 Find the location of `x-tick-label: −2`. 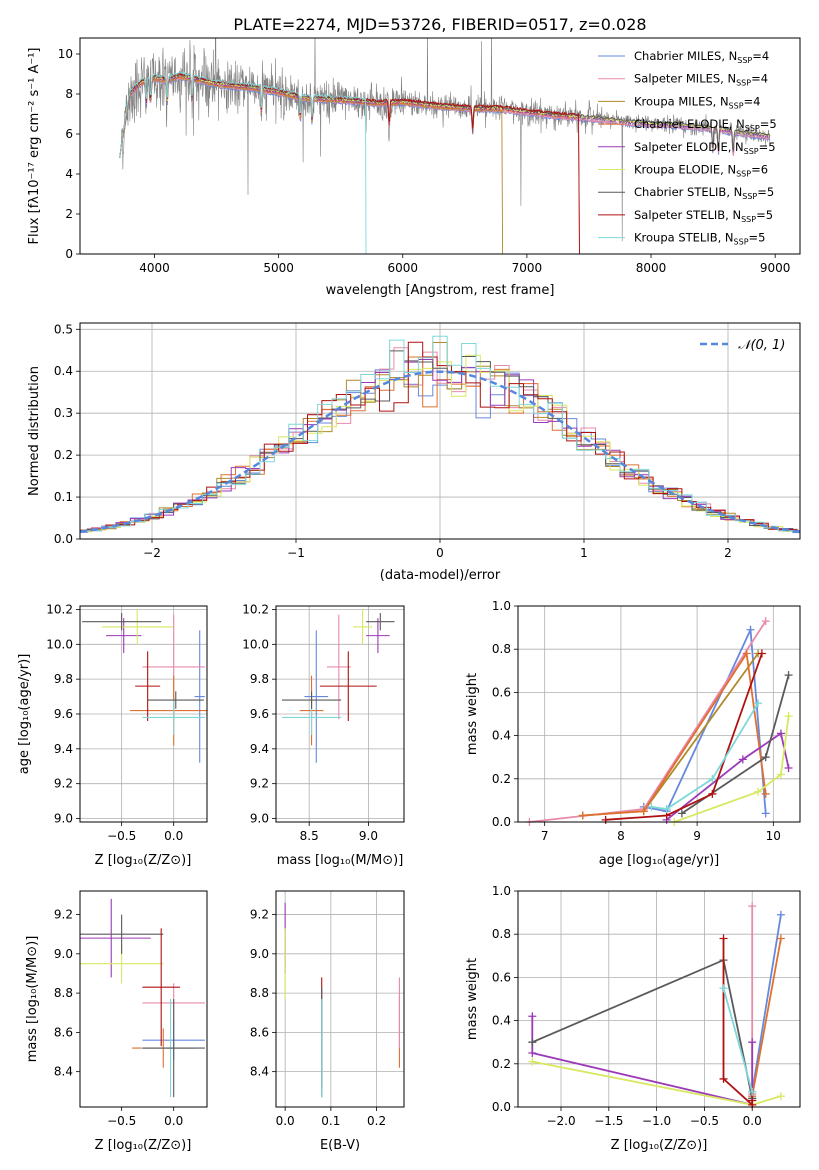

x-tick-label: −2 is located at coordinates (152, 553).